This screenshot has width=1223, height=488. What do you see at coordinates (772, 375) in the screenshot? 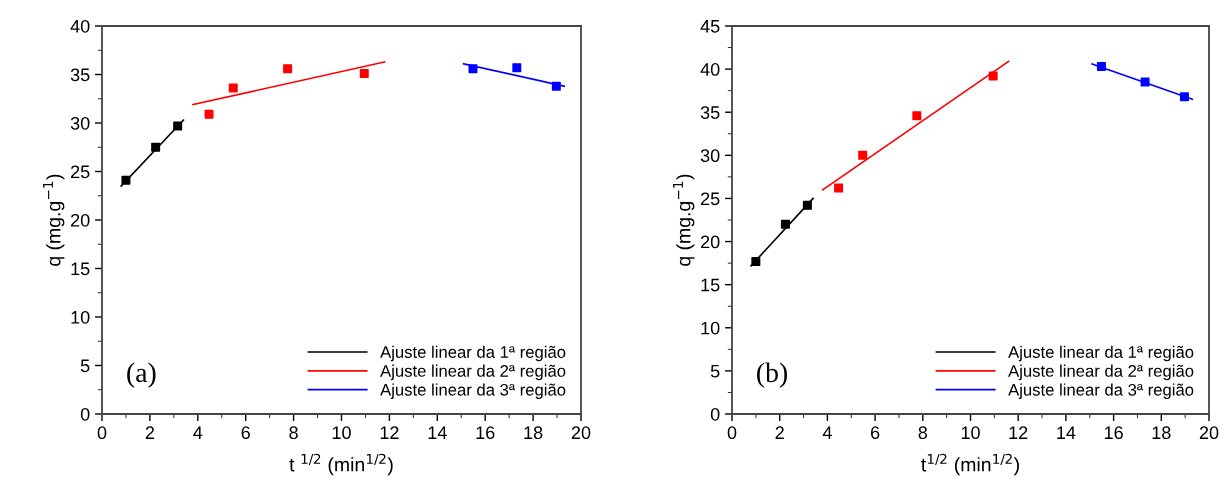
I see `annotation: (b)` at bounding box center [772, 375].